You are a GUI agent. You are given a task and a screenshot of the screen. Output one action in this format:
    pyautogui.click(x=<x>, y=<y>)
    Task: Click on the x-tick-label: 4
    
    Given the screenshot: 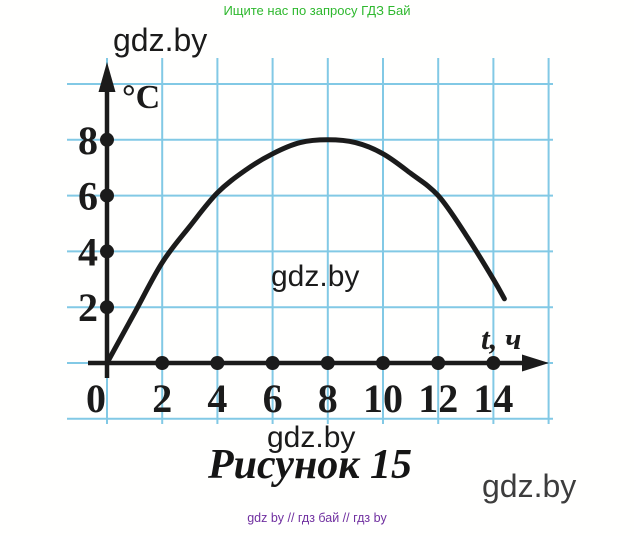 What is the action you would take?
    pyautogui.click(x=217, y=398)
    